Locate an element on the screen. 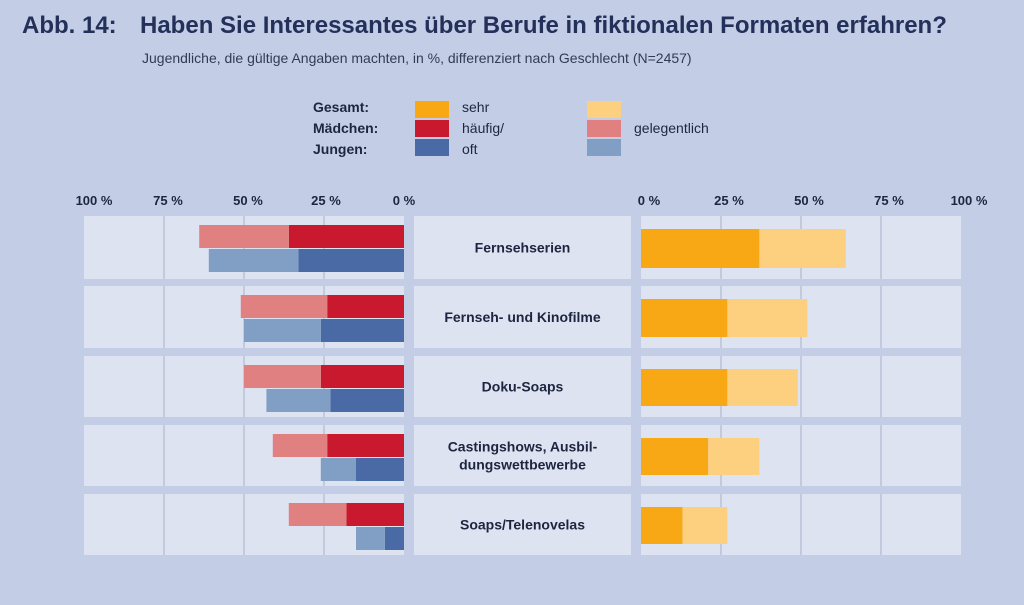  legend-swatch-gesamt-strong is located at coordinates (432, 109).